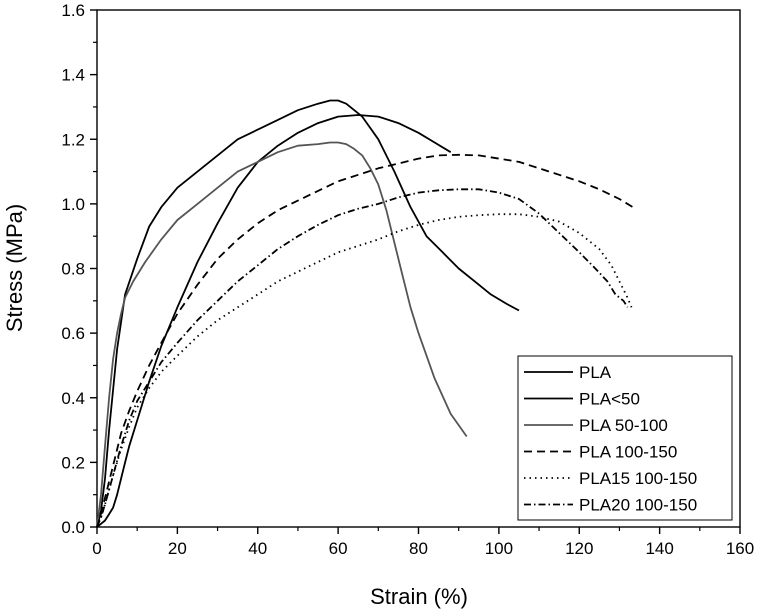 The height and width of the screenshot is (610, 757). What do you see at coordinates (73, 75) in the screenshot?
I see `y-tick-label: 1.4` at bounding box center [73, 75].